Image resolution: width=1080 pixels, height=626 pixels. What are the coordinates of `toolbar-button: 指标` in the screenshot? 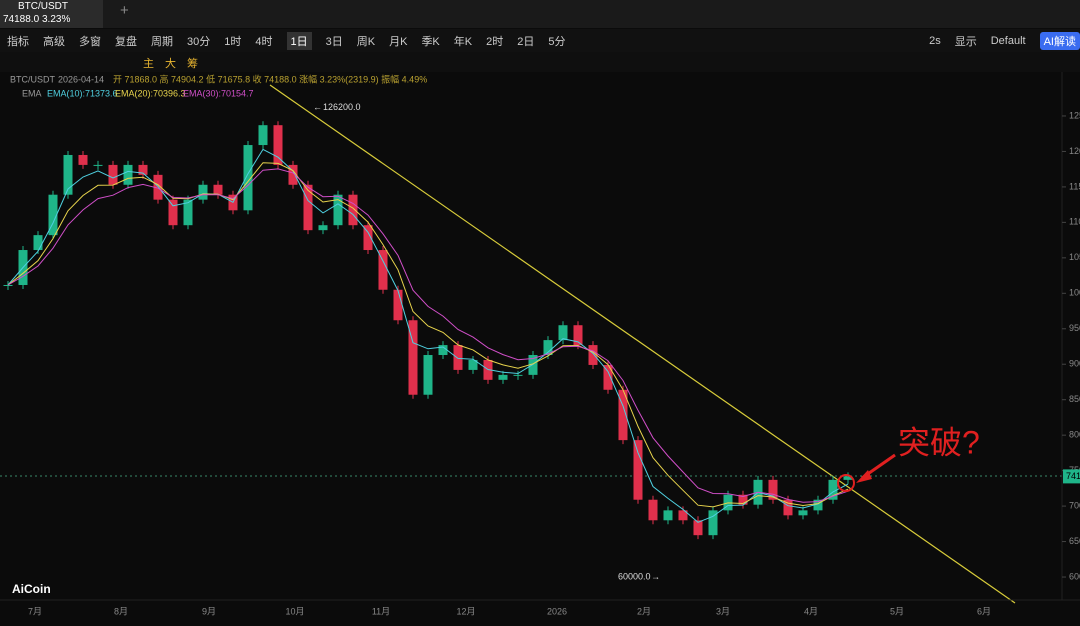 It's located at (18, 41).